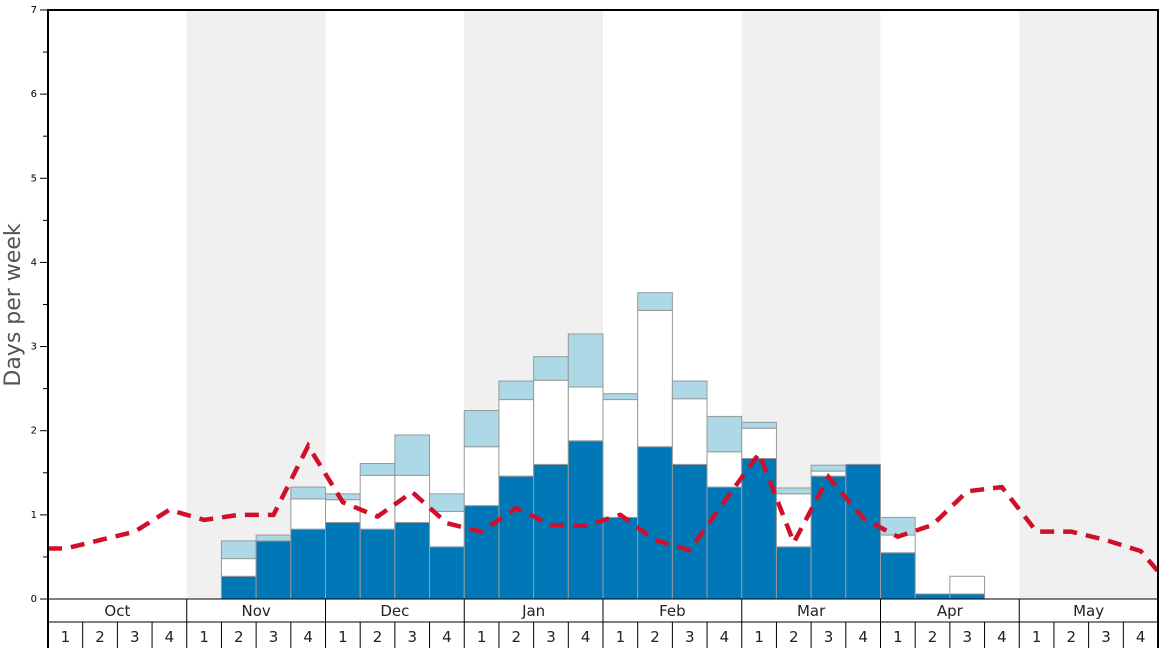 This screenshot has height=648, width=1168. What do you see at coordinates (255, 611) in the screenshot?
I see `month-label: Nov` at bounding box center [255, 611].